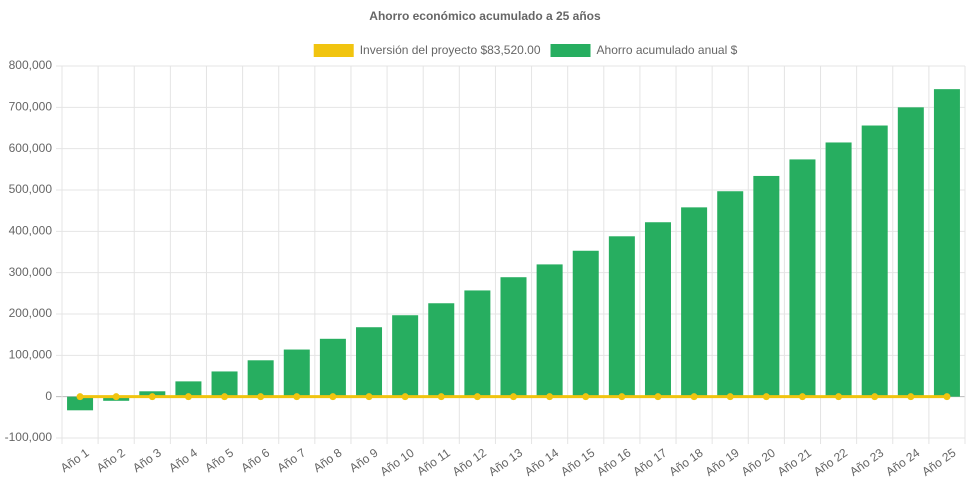 The height and width of the screenshot is (485, 971). Describe the element at coordinates (48, 396) in the screenshot. I see `y-tick-label: 0` at that location.